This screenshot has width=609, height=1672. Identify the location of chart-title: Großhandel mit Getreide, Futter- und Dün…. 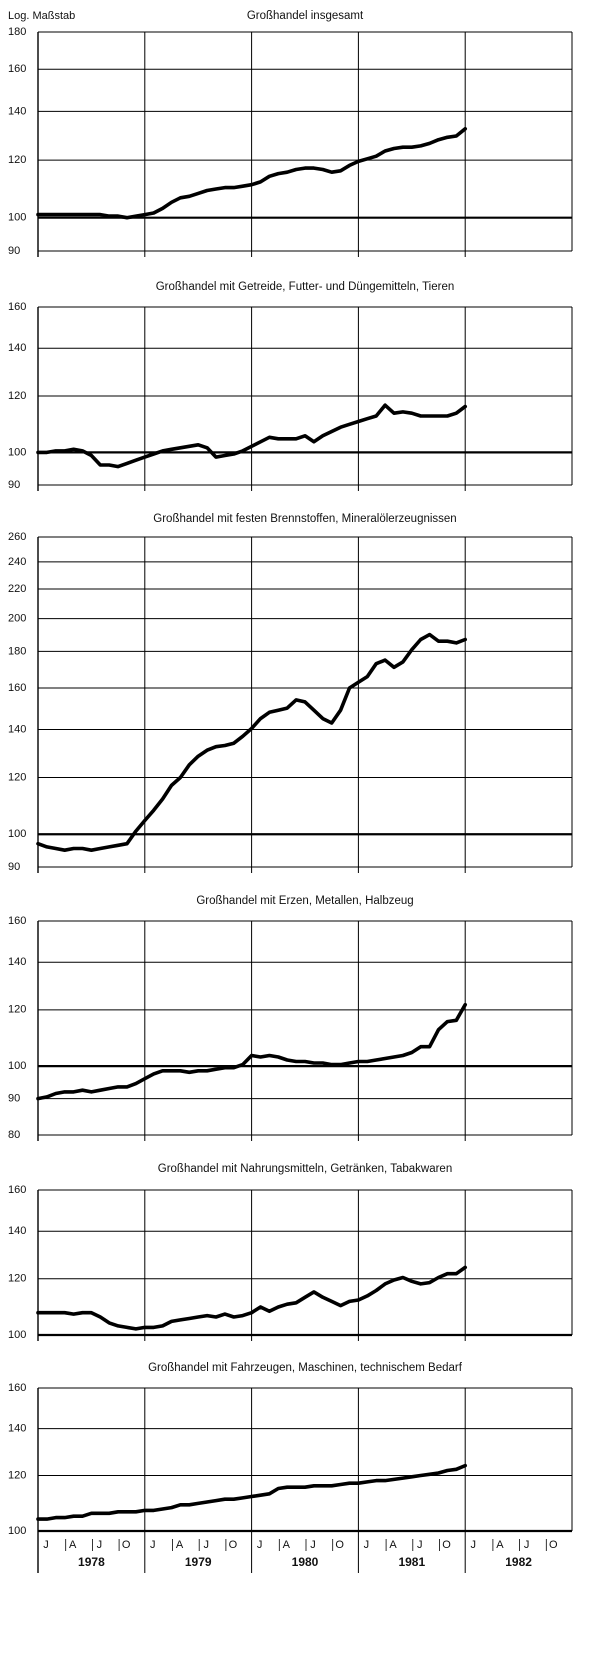
(305, 287).